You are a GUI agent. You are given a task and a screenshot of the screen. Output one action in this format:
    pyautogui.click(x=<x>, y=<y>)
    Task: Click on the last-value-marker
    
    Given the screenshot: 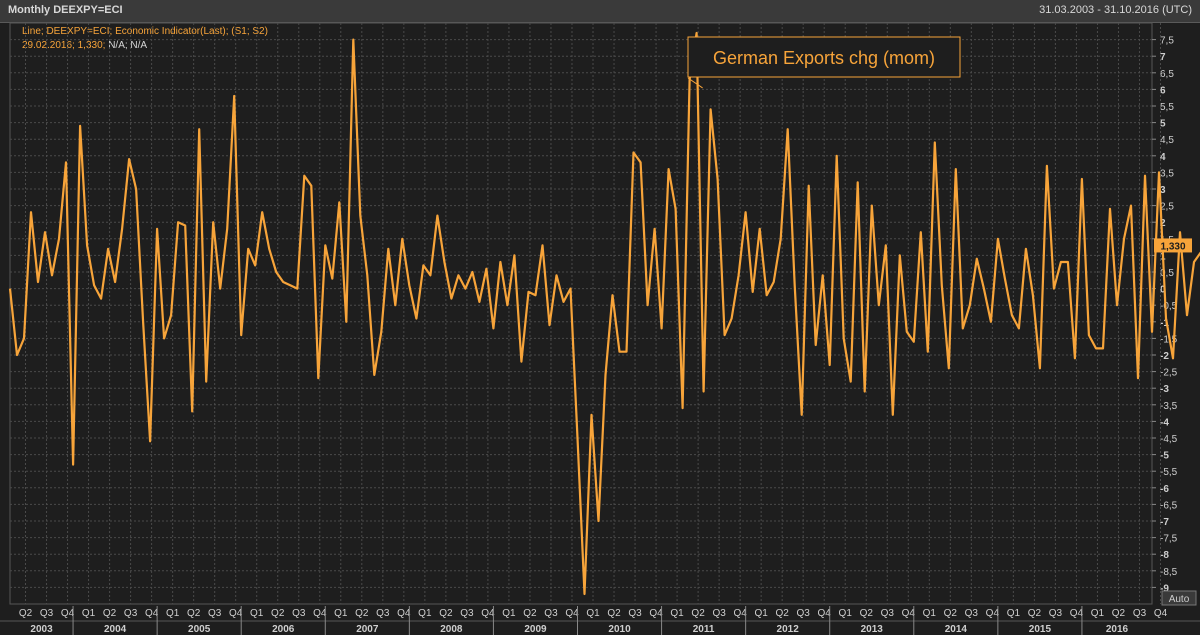 What is the action you would take?
    pyautogui.click(x=1173, y=245)
    